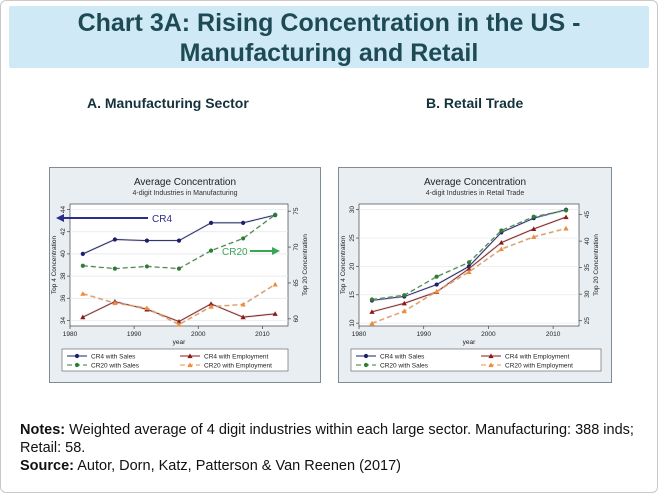  I want to click on x-tick-label: 2000, so click(488, 334).